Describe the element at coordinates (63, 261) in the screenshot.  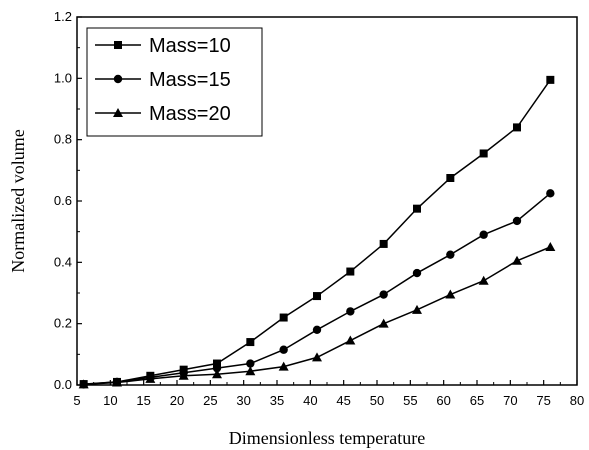
I see `y-tick-label: 0.4` at that location.